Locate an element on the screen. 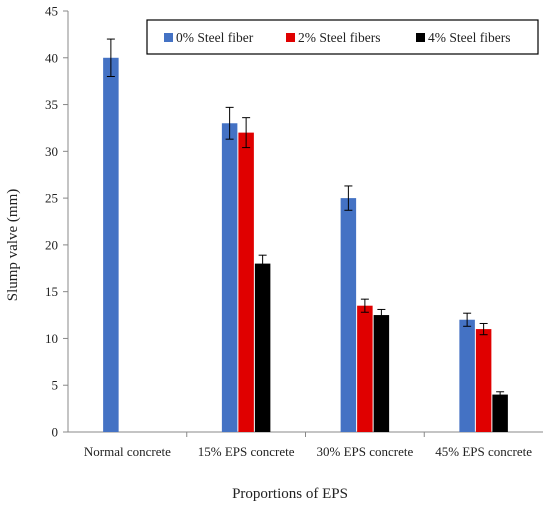 This screenshot has height=507, width=550. x-tick-label: 15% EPS concrete is located at coordinates (246, 451).